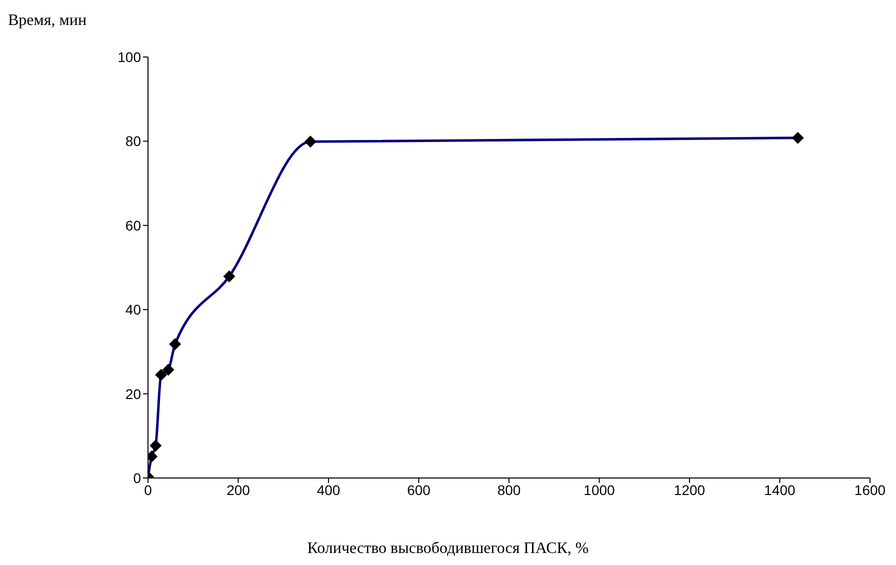 This screenshot has width=896, height=565. Describe the element at coordinates (600, 490) in the screenshot. I see `x-tick-label: 1000` at that location.